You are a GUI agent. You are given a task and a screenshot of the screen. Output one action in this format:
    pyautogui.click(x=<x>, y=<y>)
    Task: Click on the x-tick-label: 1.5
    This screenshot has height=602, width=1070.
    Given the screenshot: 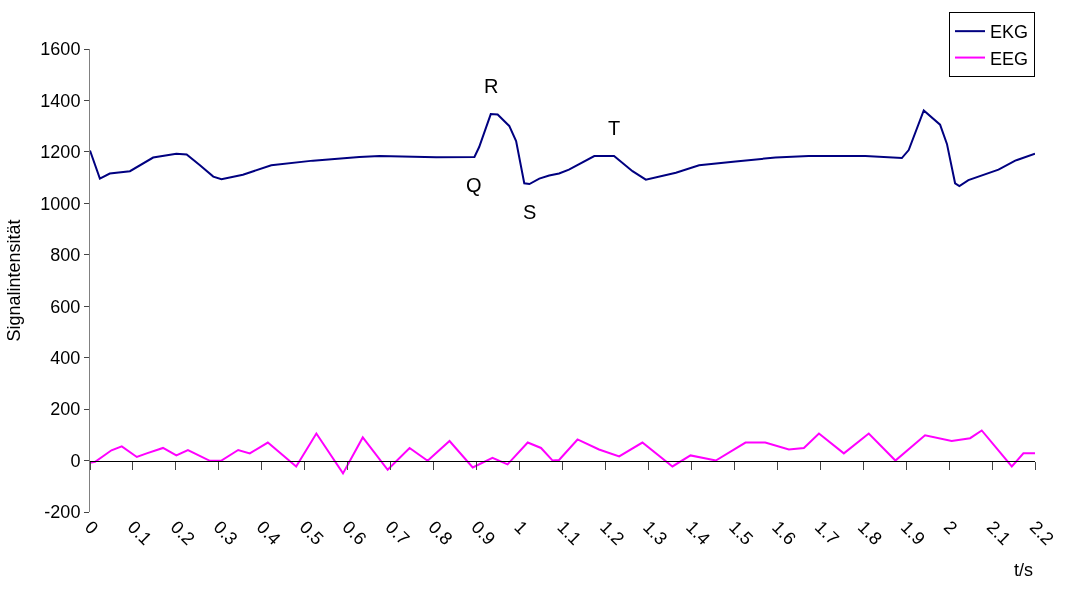 What is the action you would take?
    pyautogui.click(x=741, y=533)
    